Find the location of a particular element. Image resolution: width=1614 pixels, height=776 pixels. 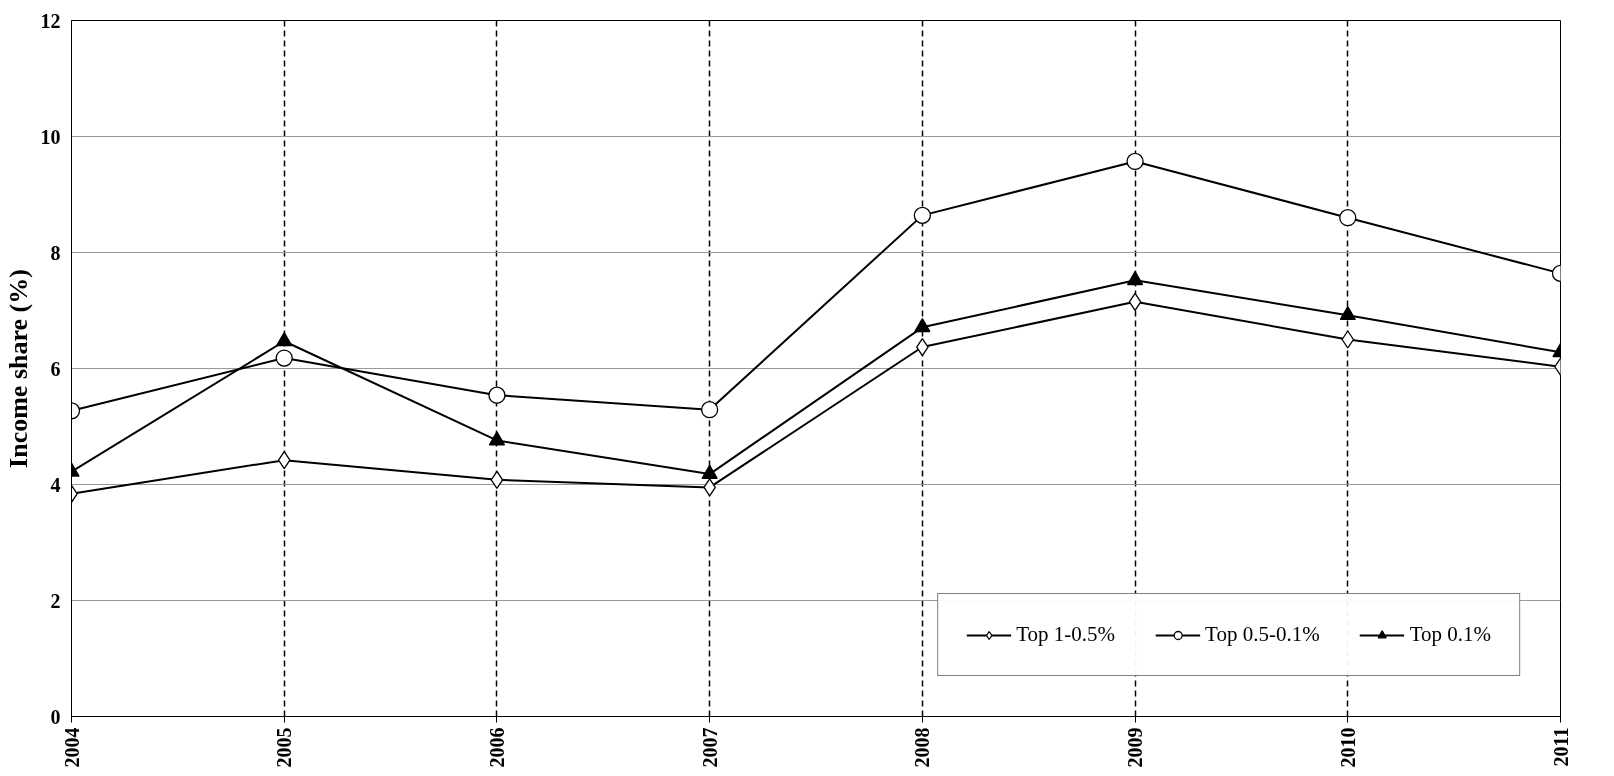

x-tick-label: 2005 is located at coordinates (284, 747).